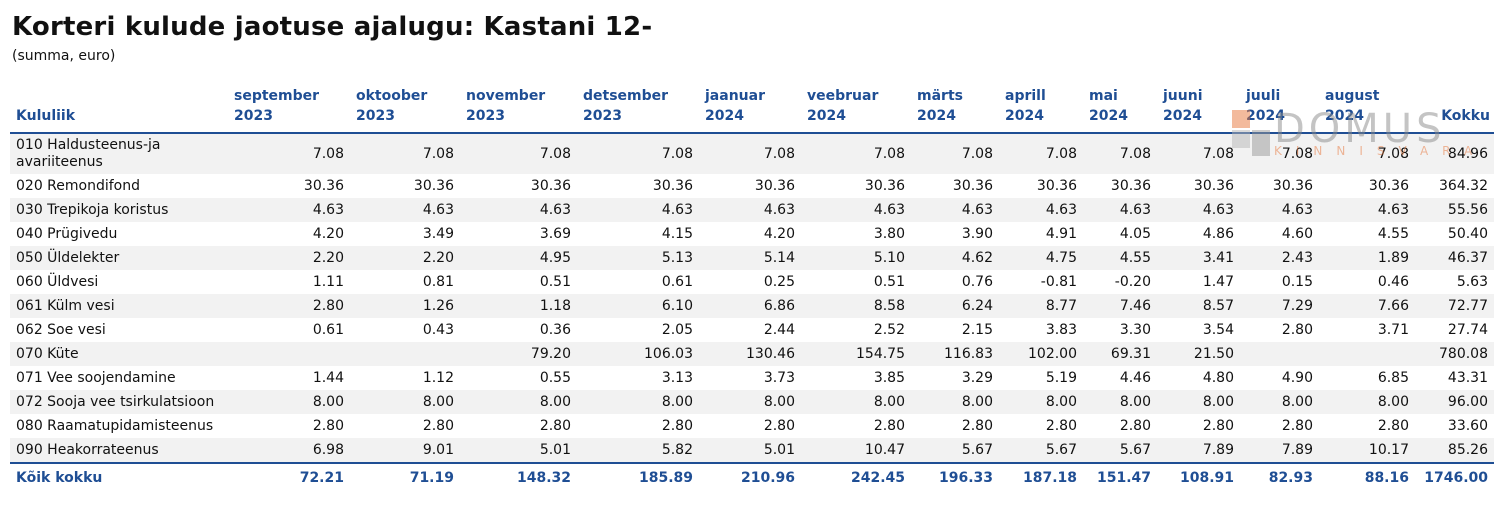 The width and height of the screenshot is (1510, 516). What do you see at coordinates (438, 449) in the screenshot?
I see `value-cell: 9.01` at bounding box center [438, 449].